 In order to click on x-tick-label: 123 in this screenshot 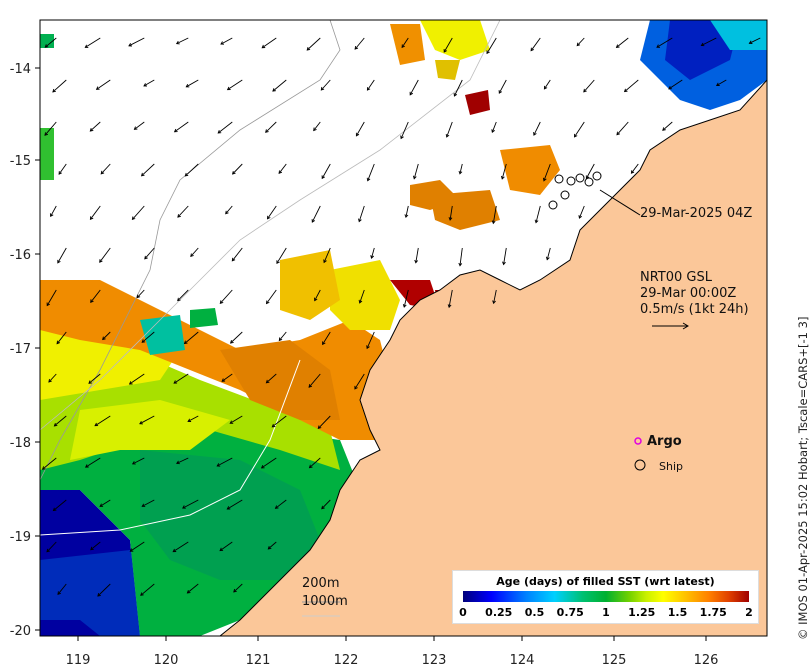, I will do `click(434, 660)`.